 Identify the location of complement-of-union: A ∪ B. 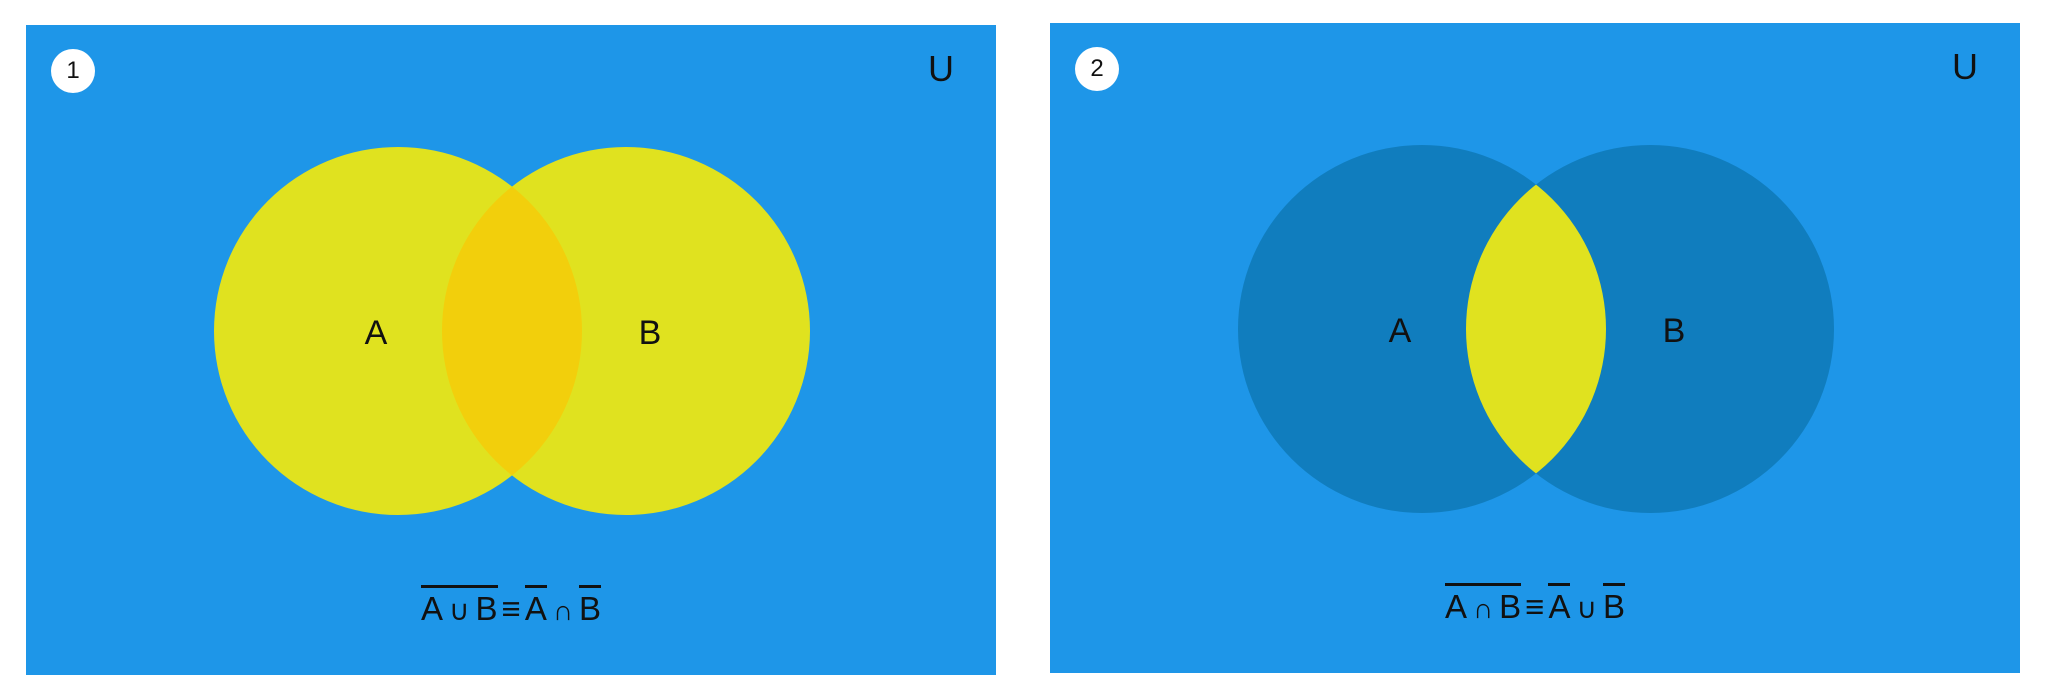
(459, 605).